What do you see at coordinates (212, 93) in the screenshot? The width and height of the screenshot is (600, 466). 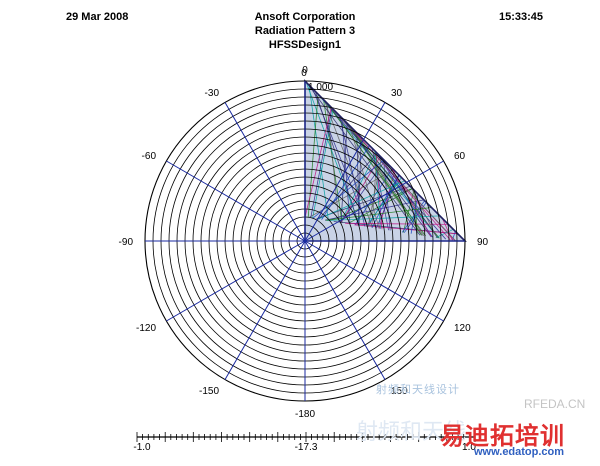 I see `angle-label: -30` at bounding box center [212, 93].